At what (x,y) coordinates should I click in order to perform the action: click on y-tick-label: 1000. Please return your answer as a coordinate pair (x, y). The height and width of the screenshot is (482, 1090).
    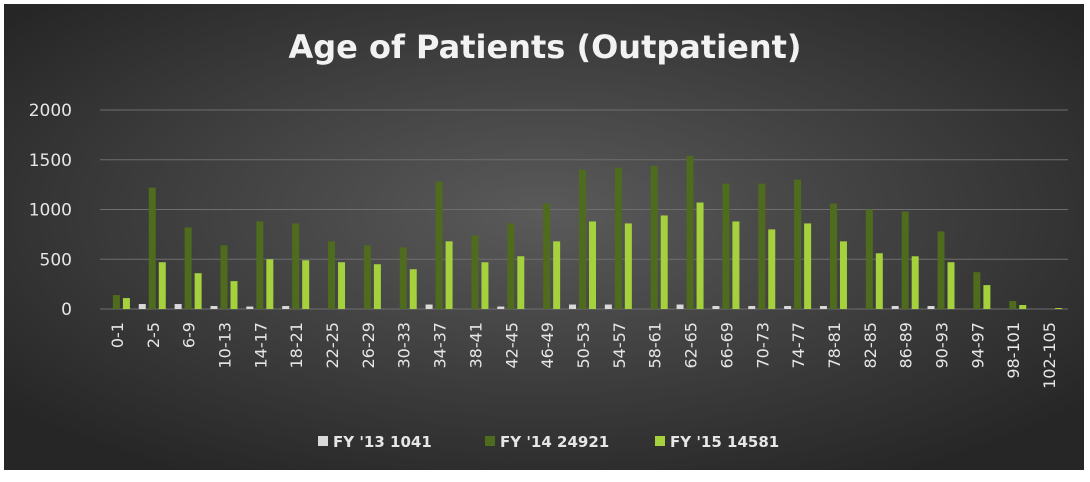
    Looking at the image, I should click on (50, 211).